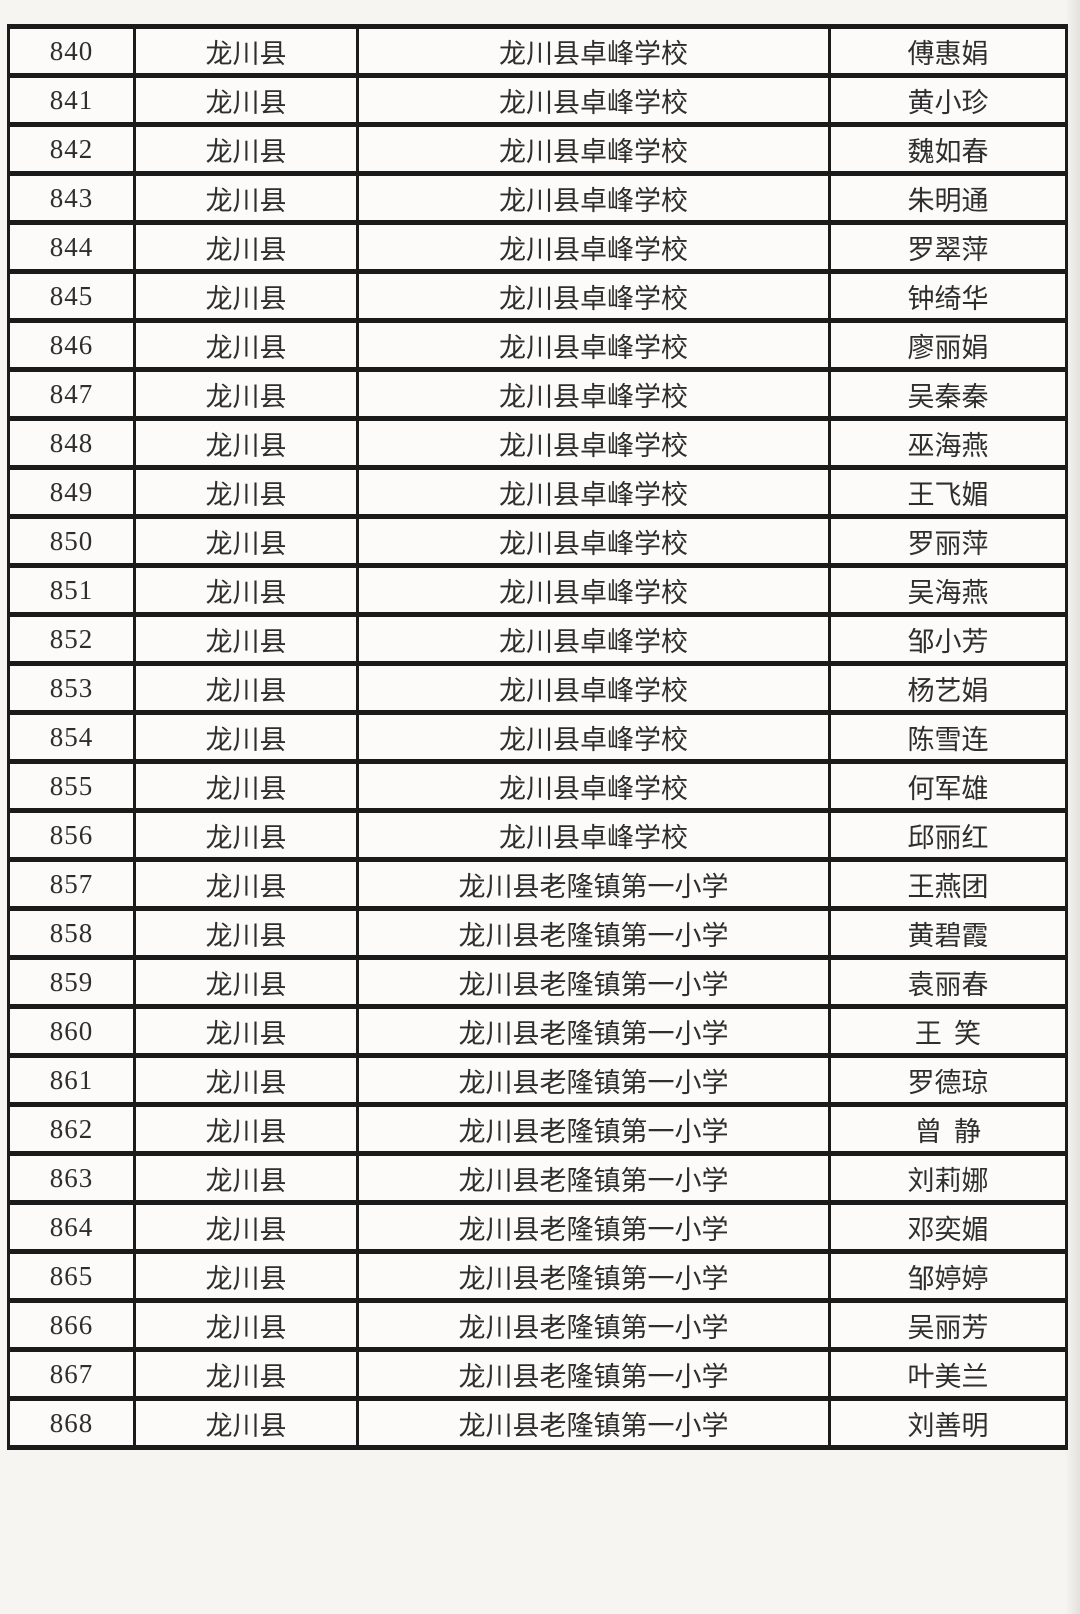  I want to click on cell-no: 840, so click(71, 51).